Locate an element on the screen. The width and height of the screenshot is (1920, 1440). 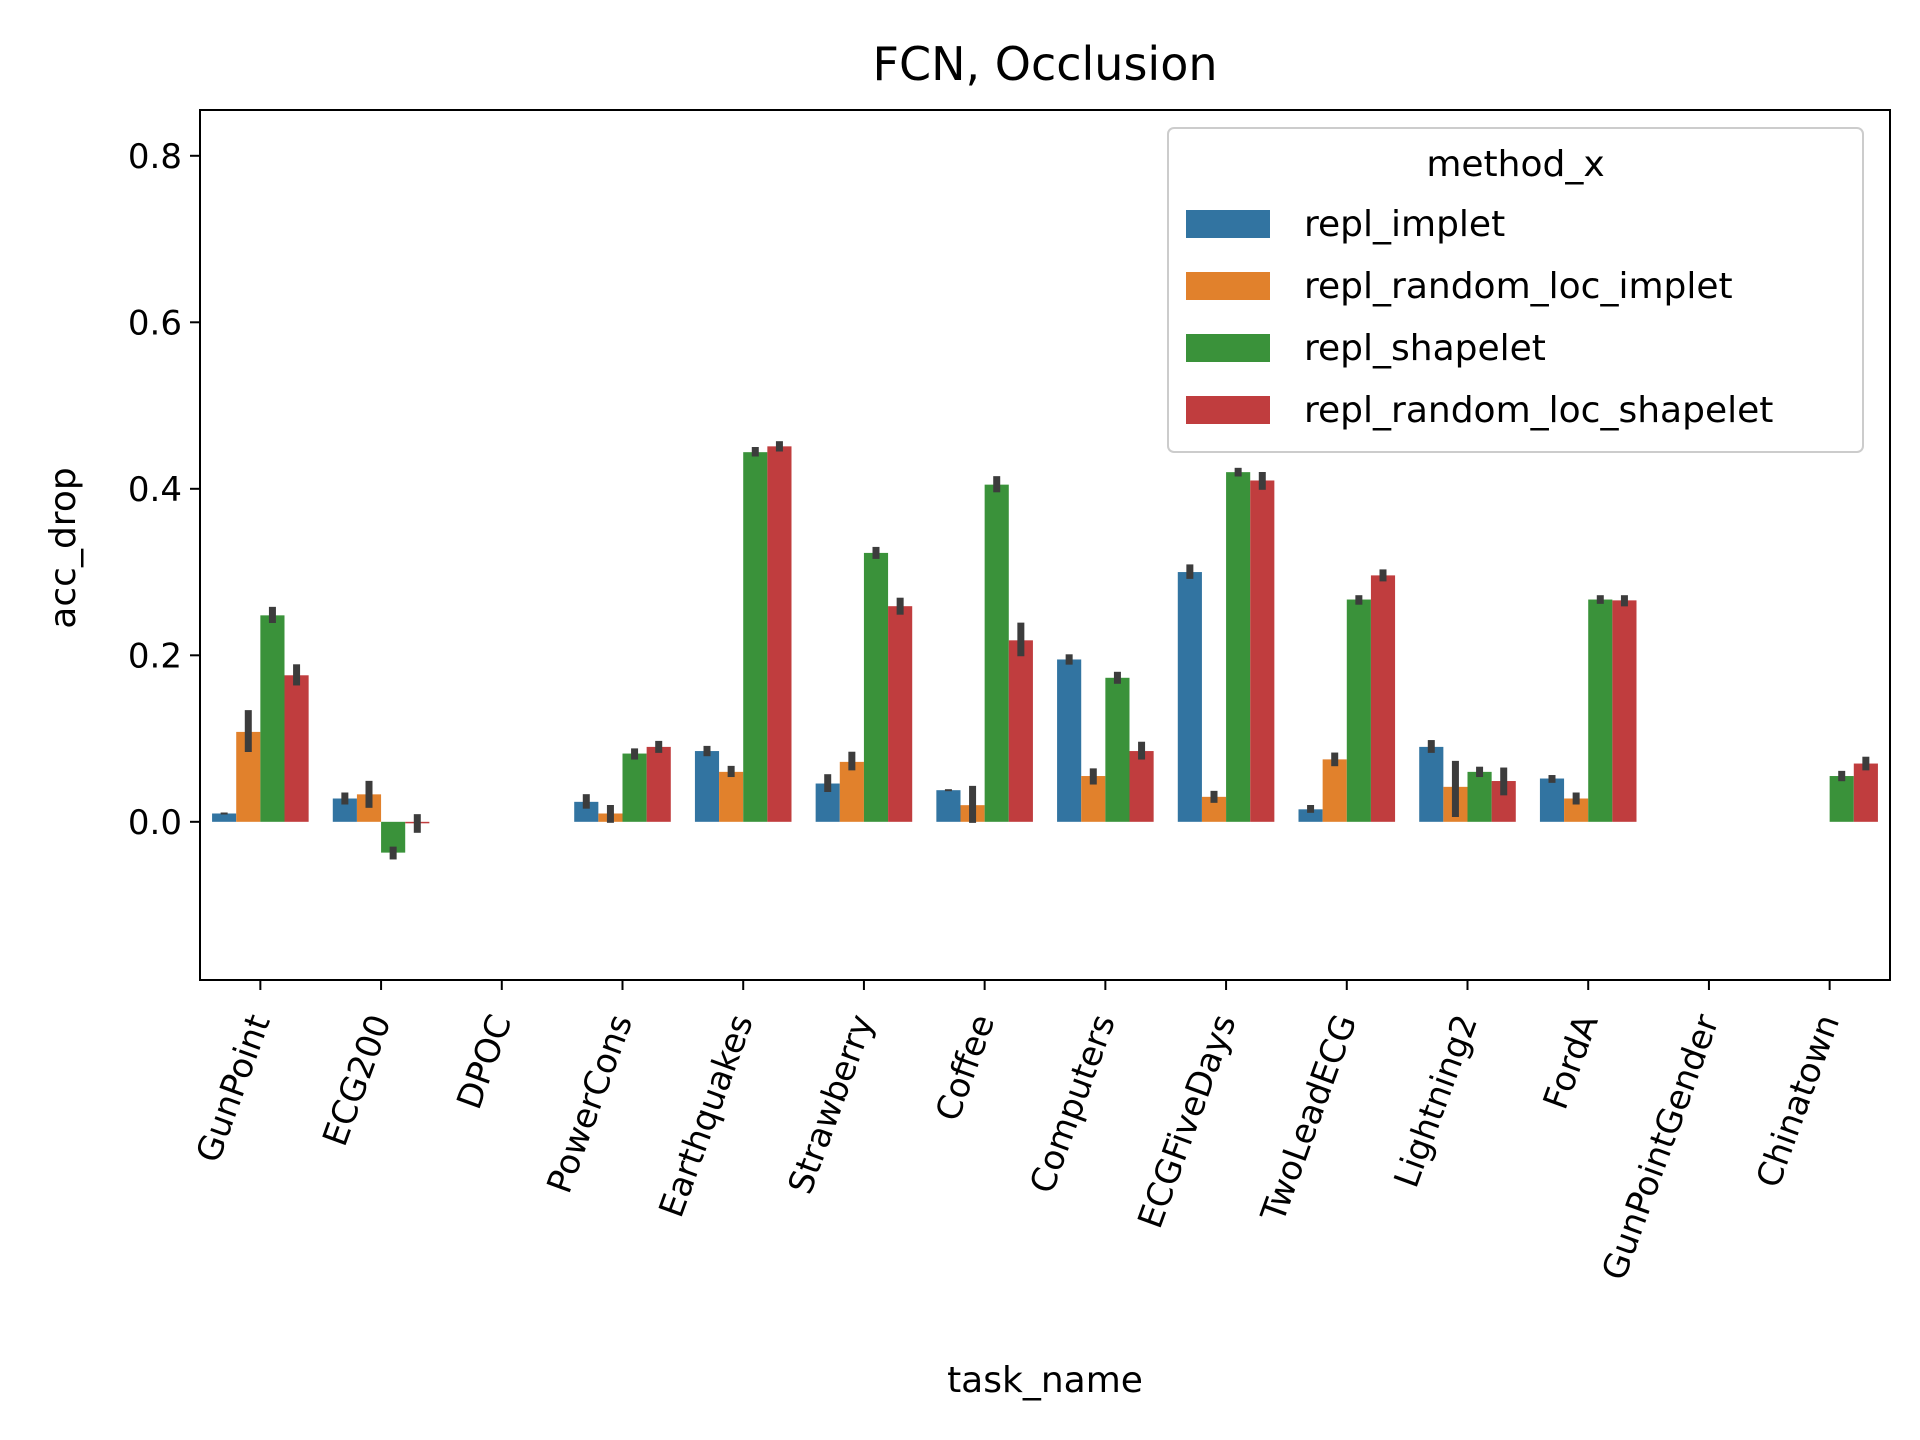
x-tick-label: ECGFiveDays is located at coordinates (1187, 1121).